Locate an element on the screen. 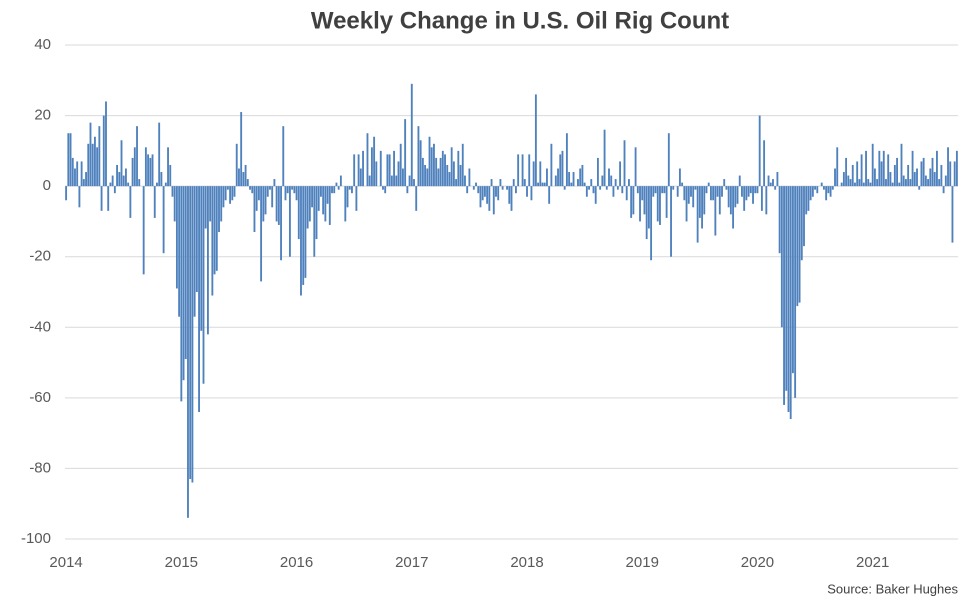 The image size is (975, 601). x-tick-label: 2018 is located at coordinates (526, 562).